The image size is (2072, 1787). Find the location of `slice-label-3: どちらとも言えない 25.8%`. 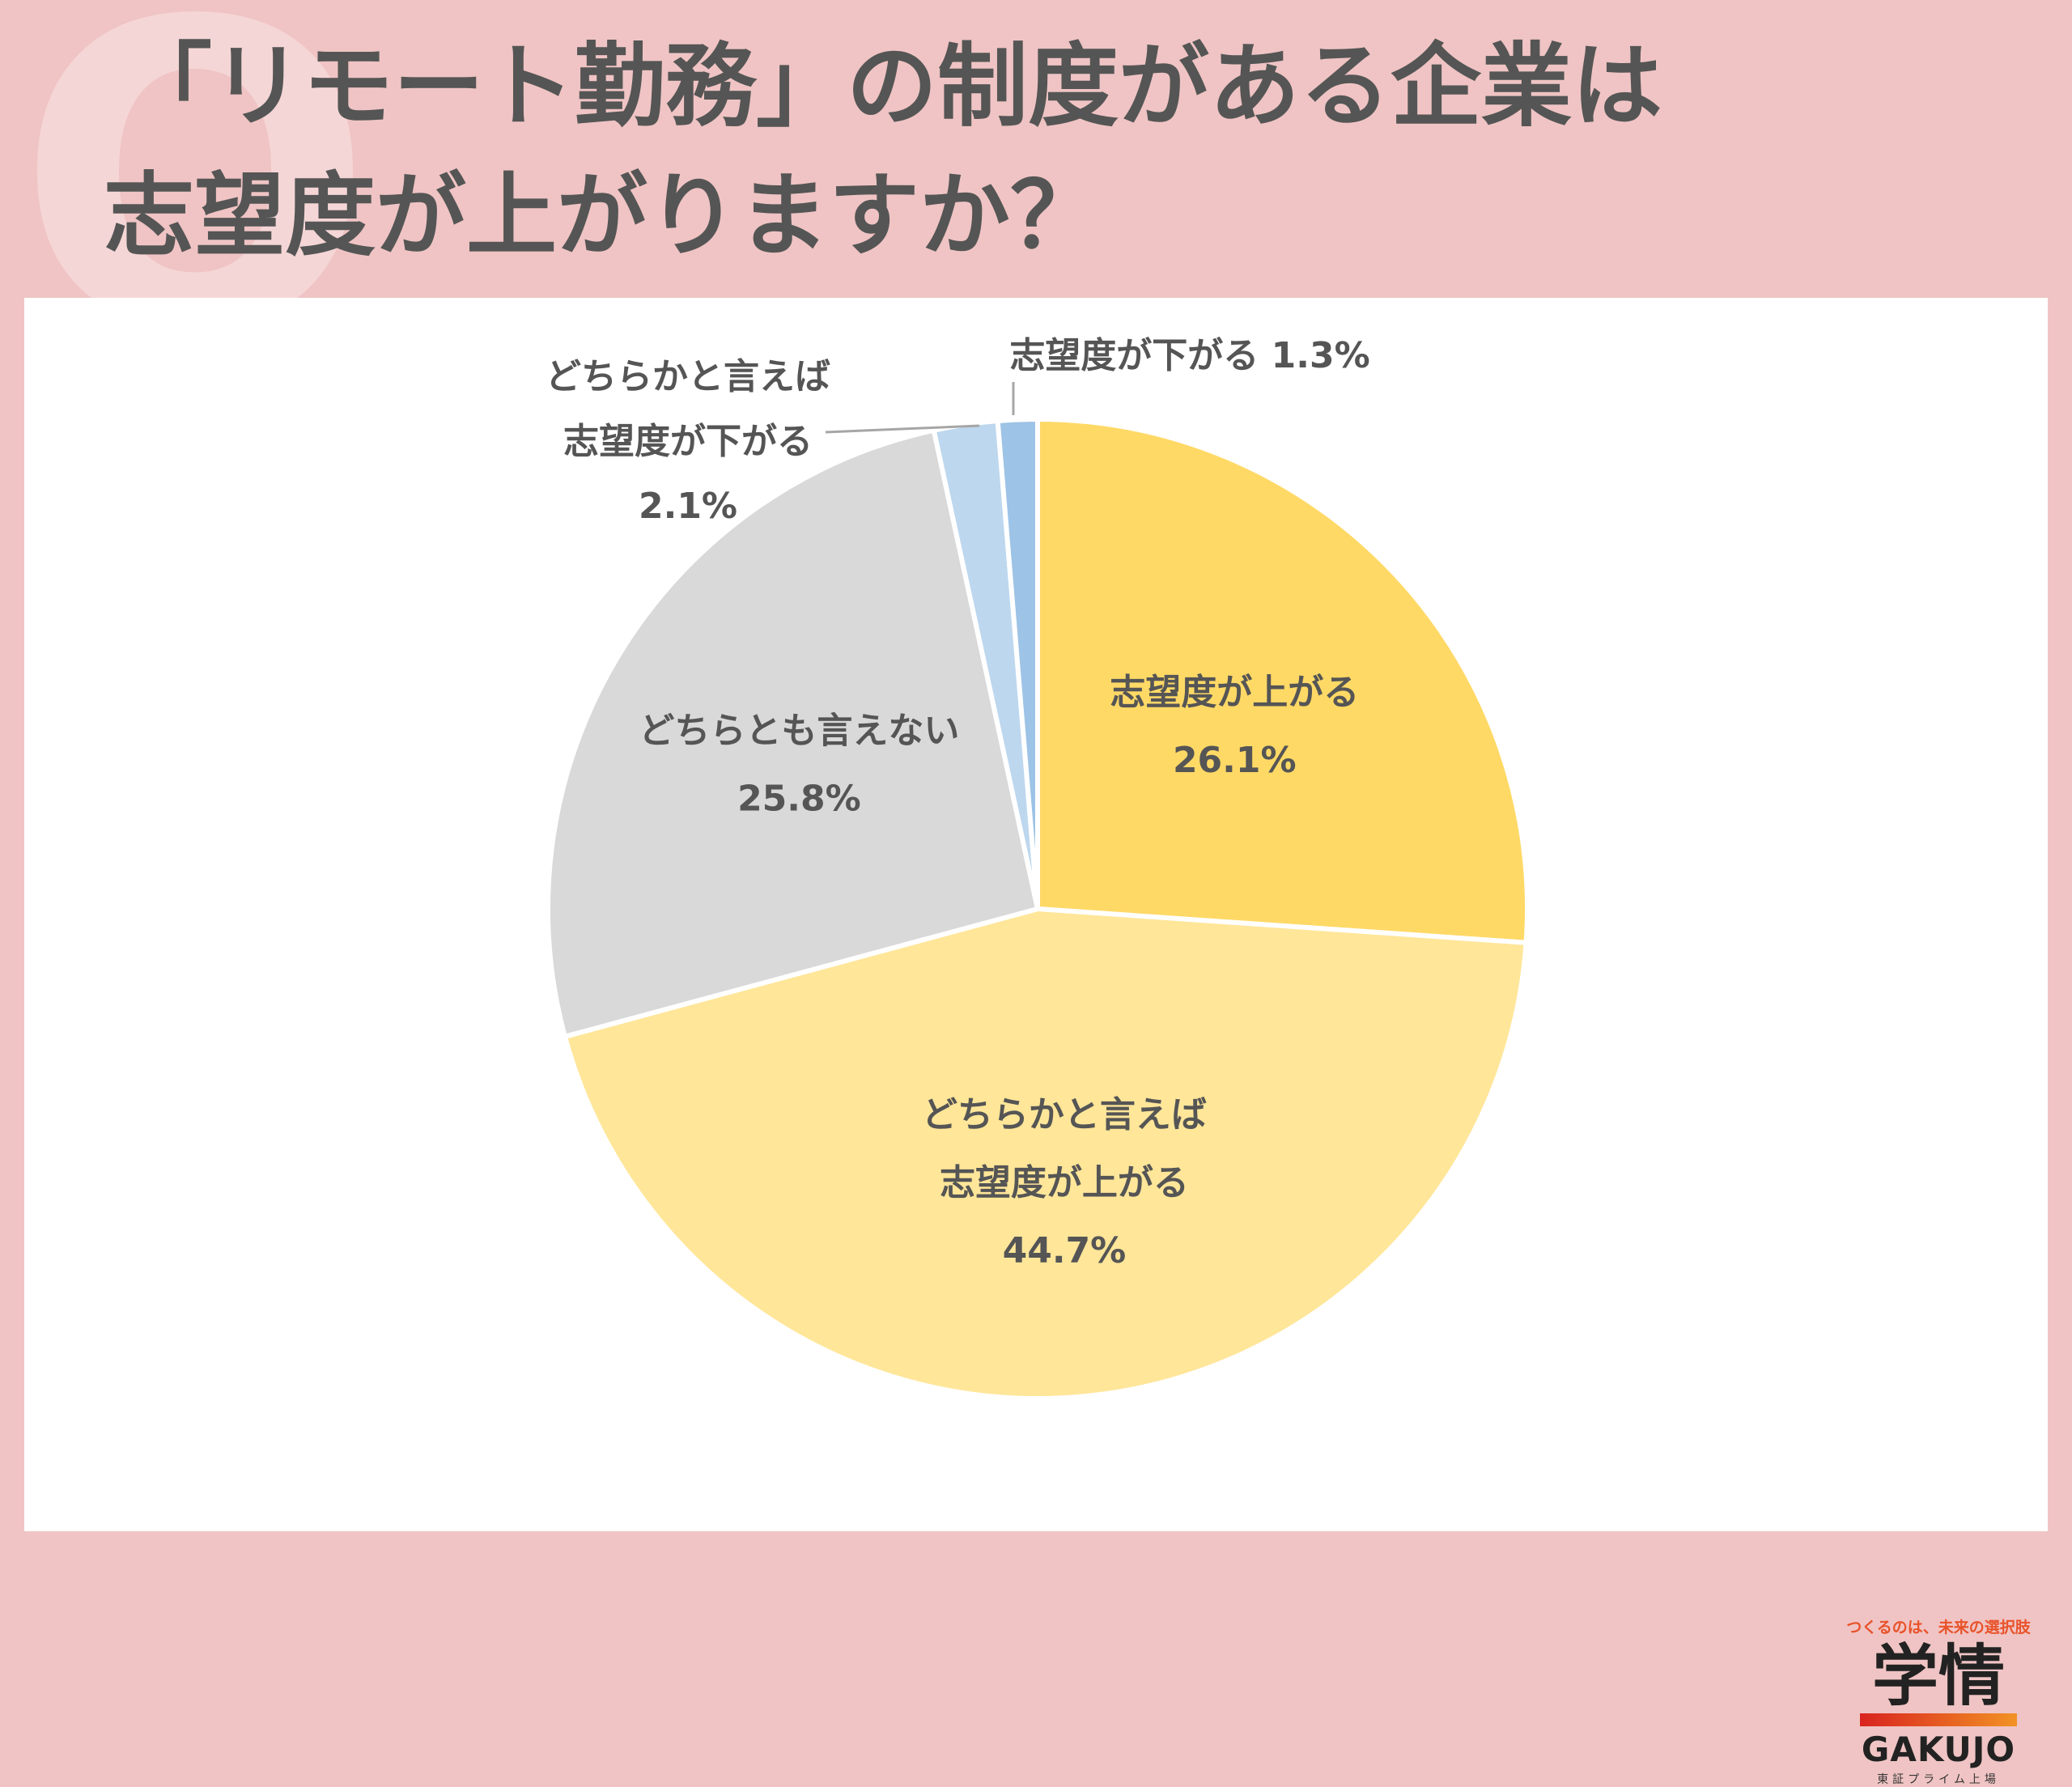

slice-label-3: どちらとも言えない 25.8% is located at coordinates (799, 765).